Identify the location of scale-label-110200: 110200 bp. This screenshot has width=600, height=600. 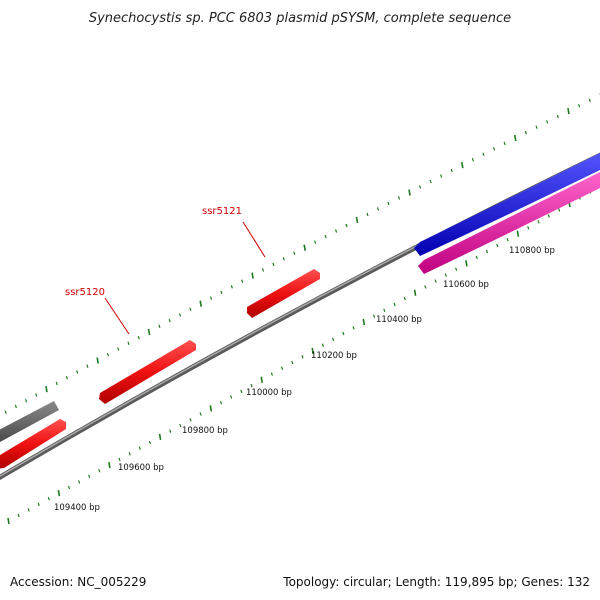
(334, 356).